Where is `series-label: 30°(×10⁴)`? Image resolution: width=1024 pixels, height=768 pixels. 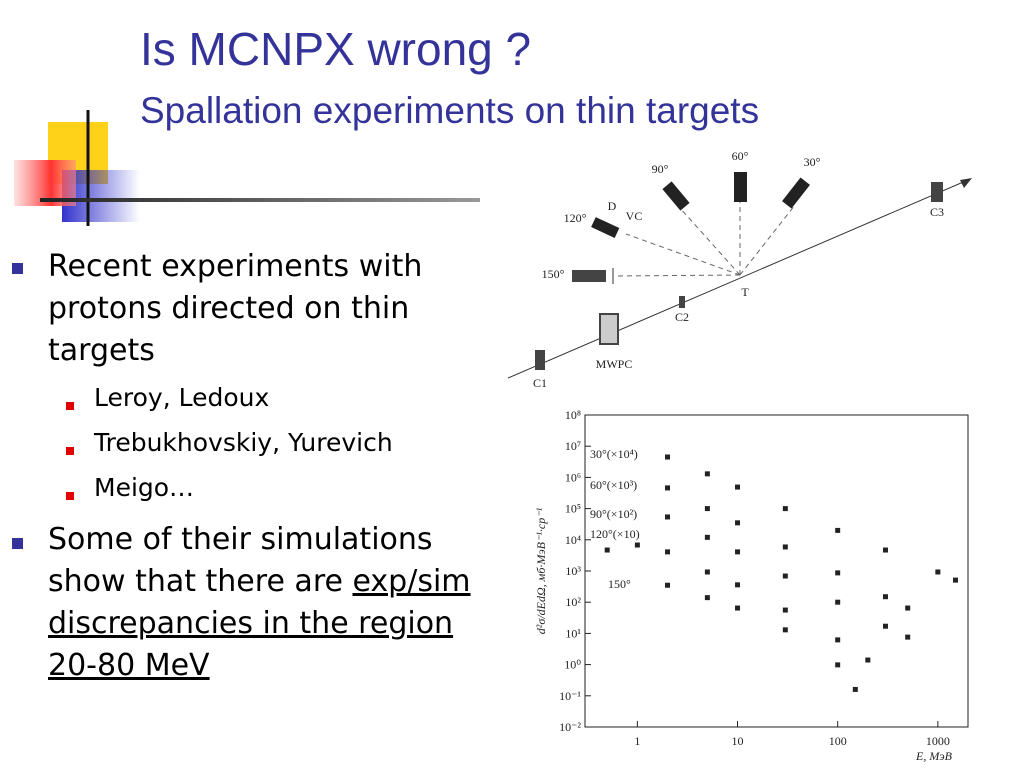
series-label: 30°(×10⁴) is located at coordinates (614, 454).